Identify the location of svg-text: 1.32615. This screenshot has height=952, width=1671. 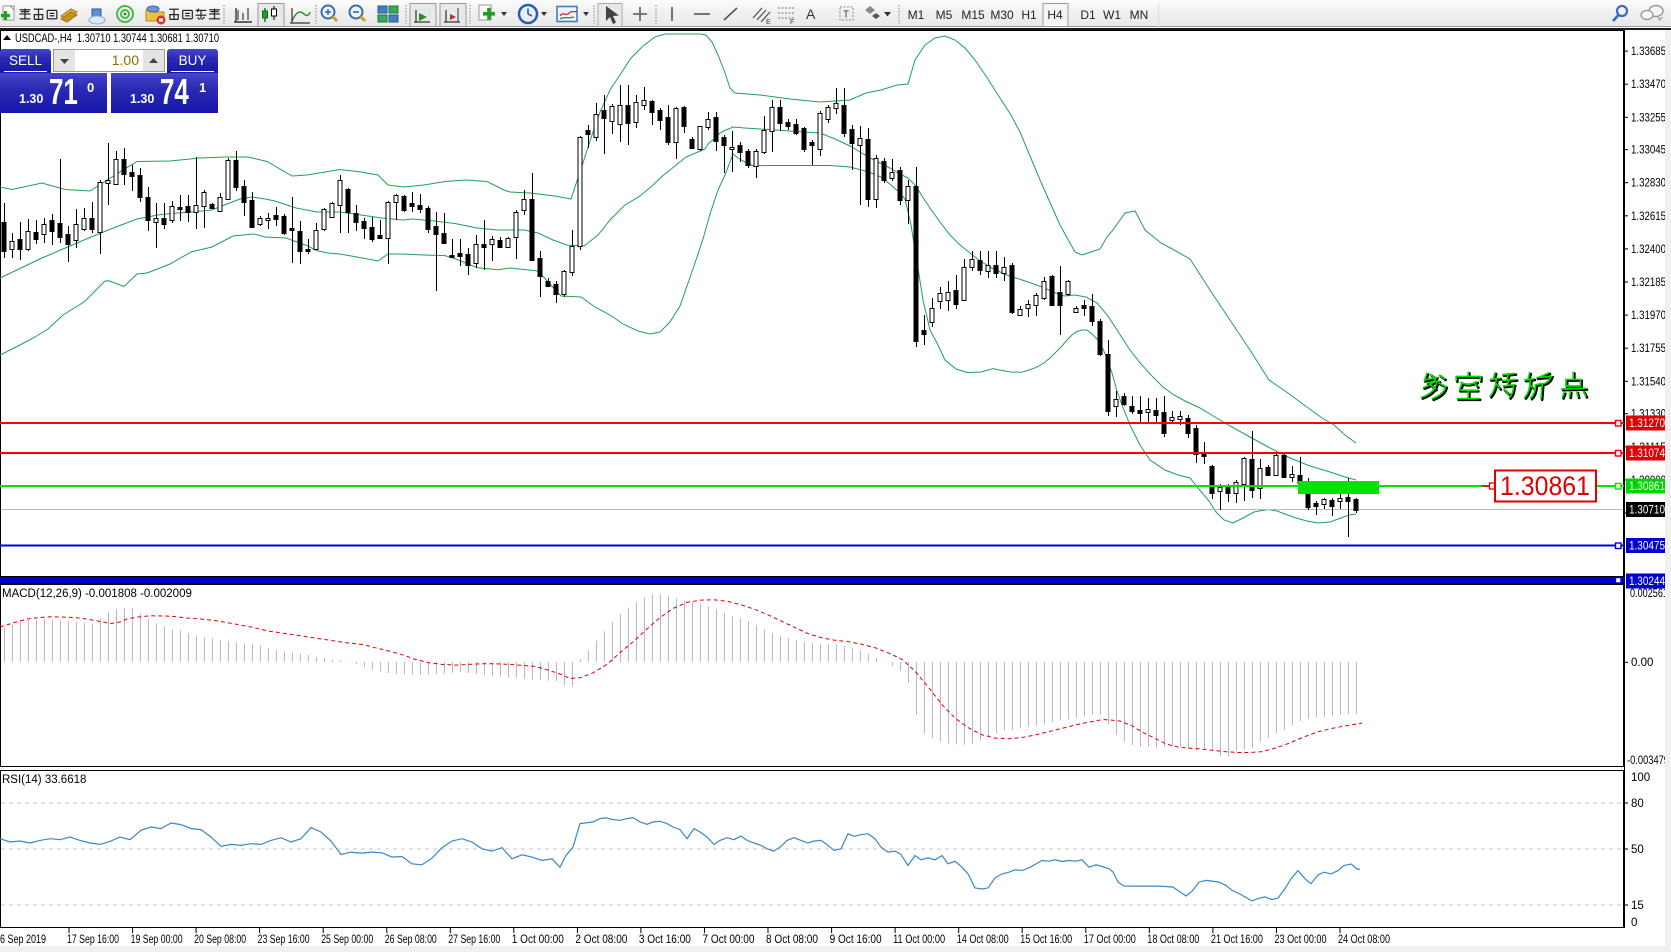
(1648, 217).